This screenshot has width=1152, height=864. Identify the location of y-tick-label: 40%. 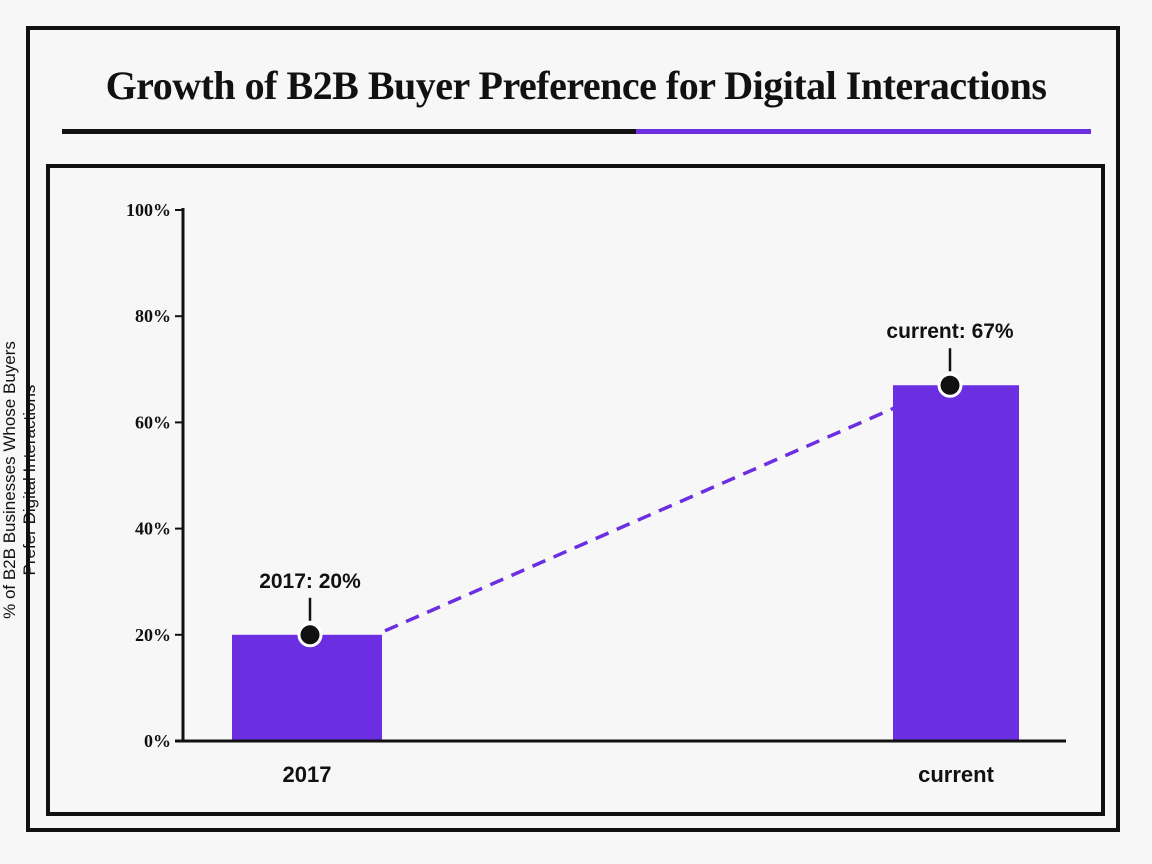
(153, 529).